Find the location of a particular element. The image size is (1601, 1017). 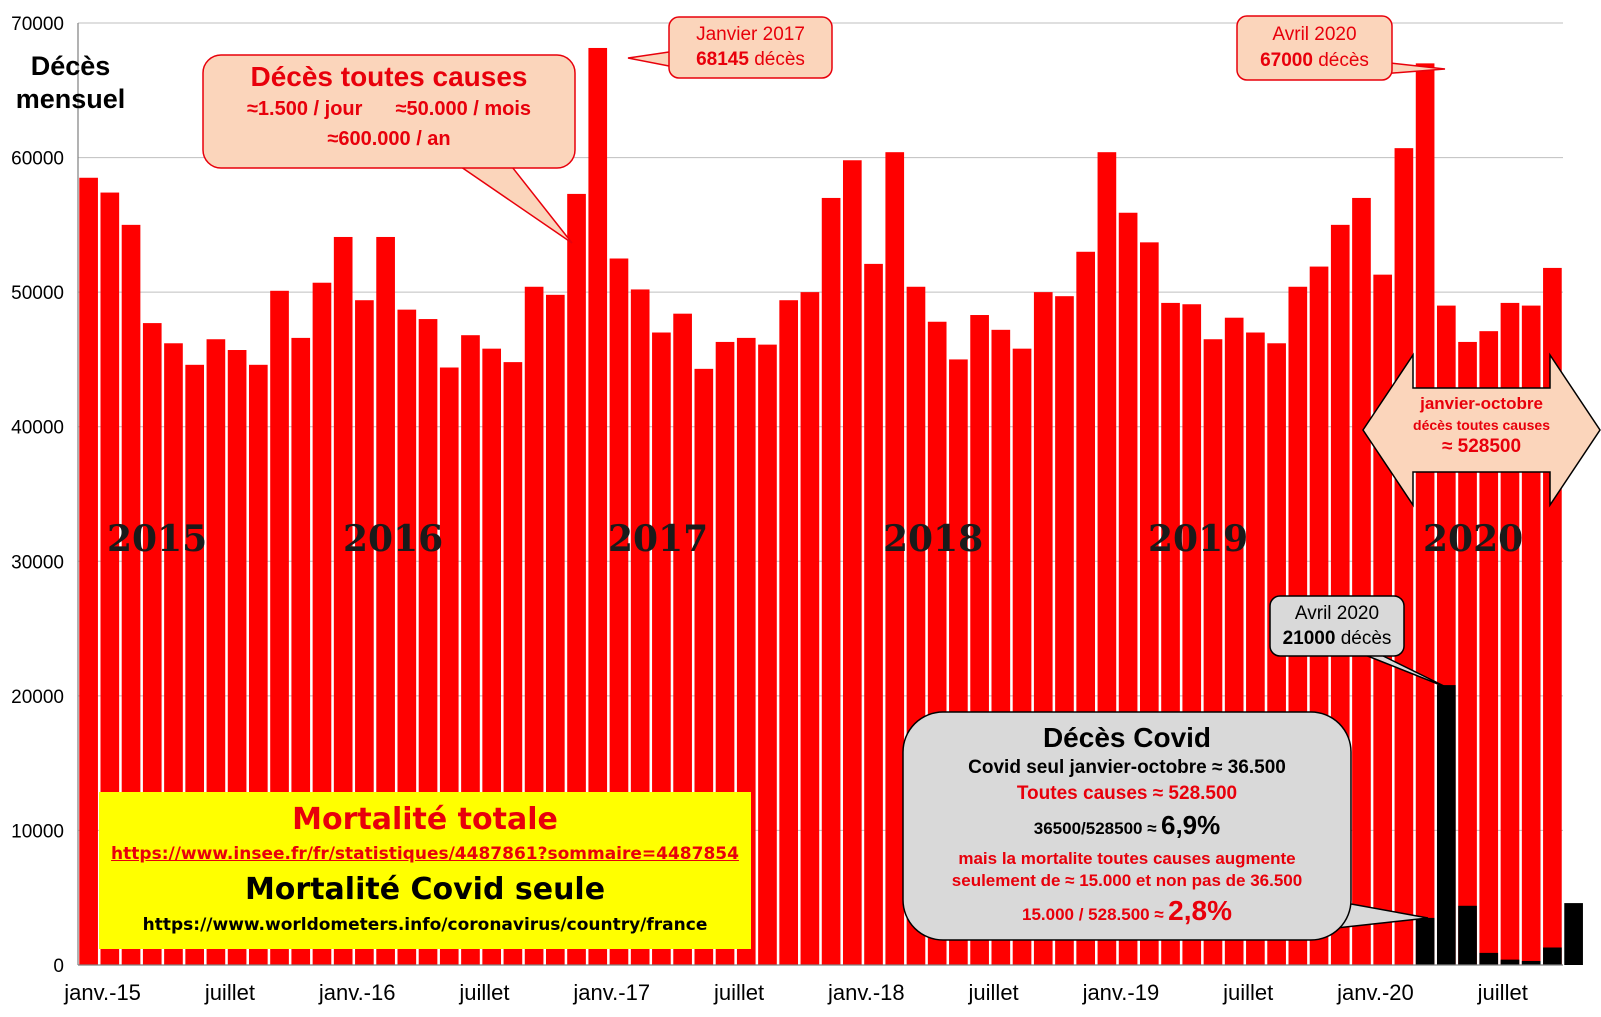

apr2020-covid-callout-unit: décès is located at coordinates (1366, 638).